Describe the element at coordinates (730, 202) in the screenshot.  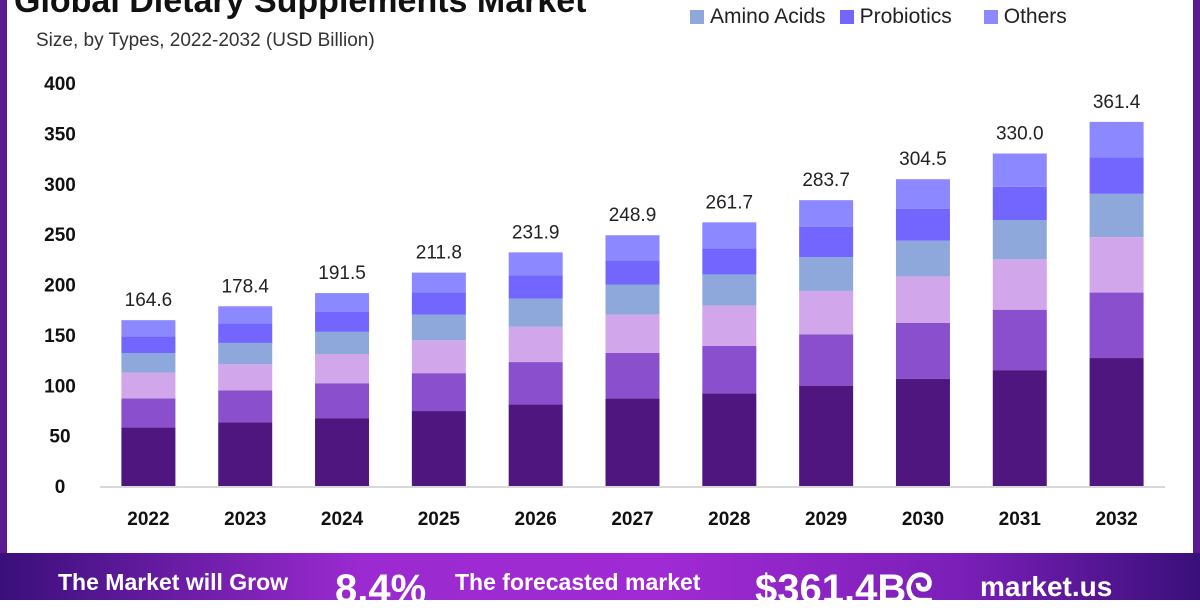
I see `data-label: 261.7` at that location.